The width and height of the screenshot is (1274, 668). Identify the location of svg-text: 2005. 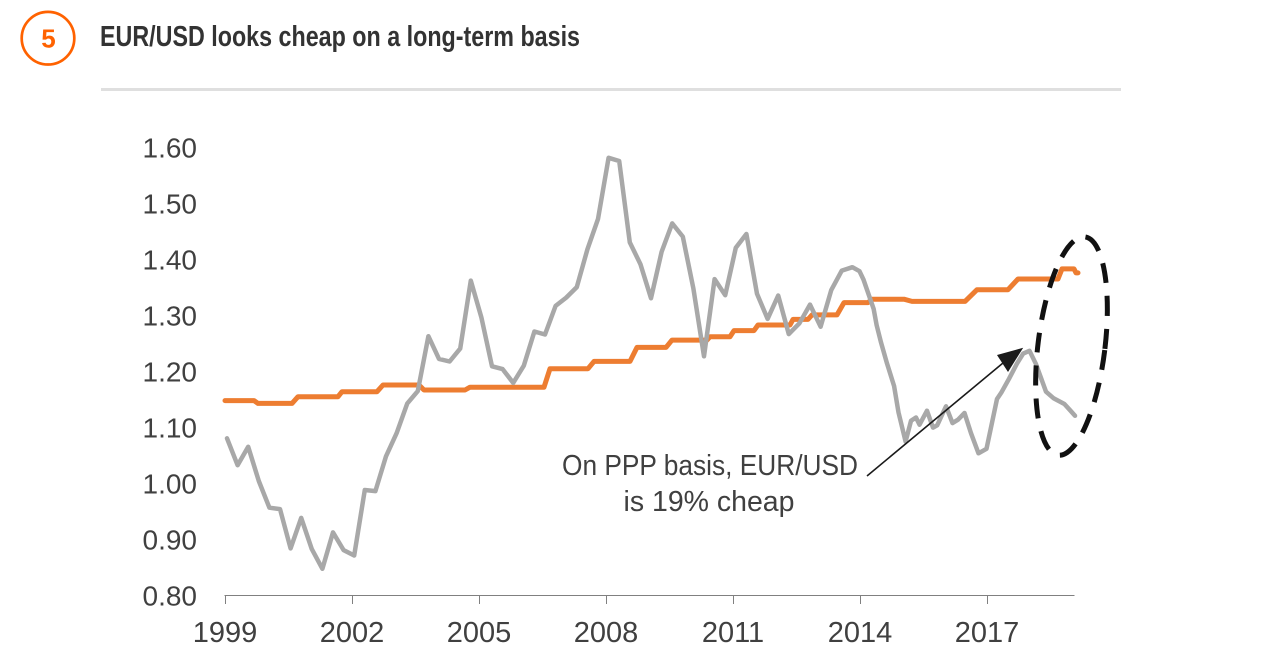
(479, 633).